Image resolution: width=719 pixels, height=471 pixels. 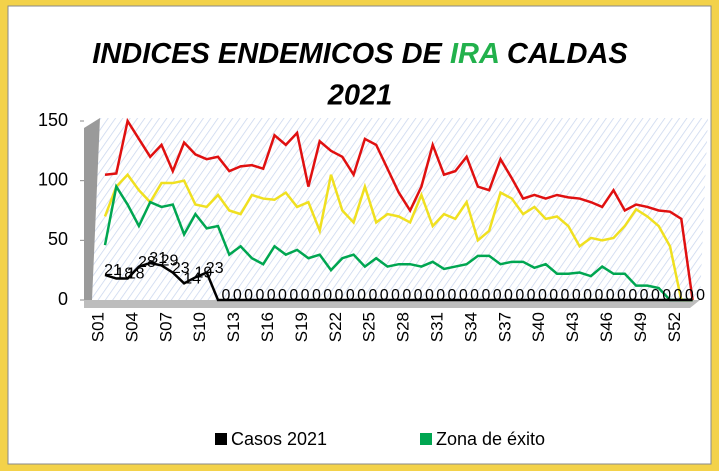 I want to click on data-label: 31, so click(x=158, y=258).